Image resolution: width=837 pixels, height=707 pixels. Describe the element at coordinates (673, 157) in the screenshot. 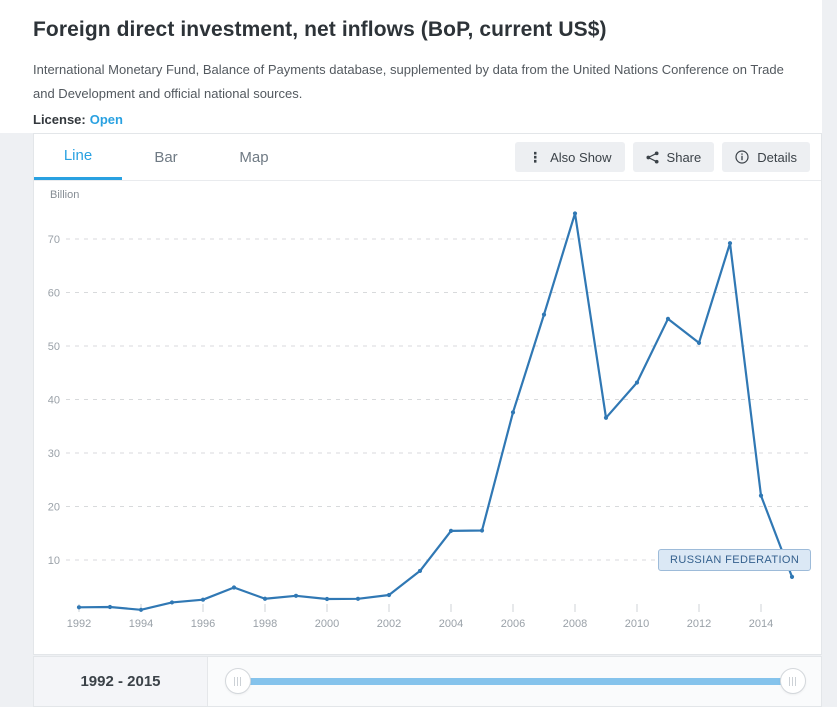

I see `share-button: Share` at that location.